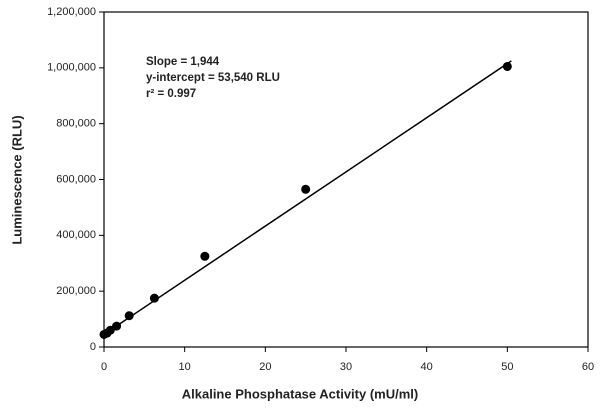 This screenshot has width=600, height=408. What do you see at coordinates (185, 367) in the screenshot?
I see `x-tick-label: 10` at bounding box center [185, 367].